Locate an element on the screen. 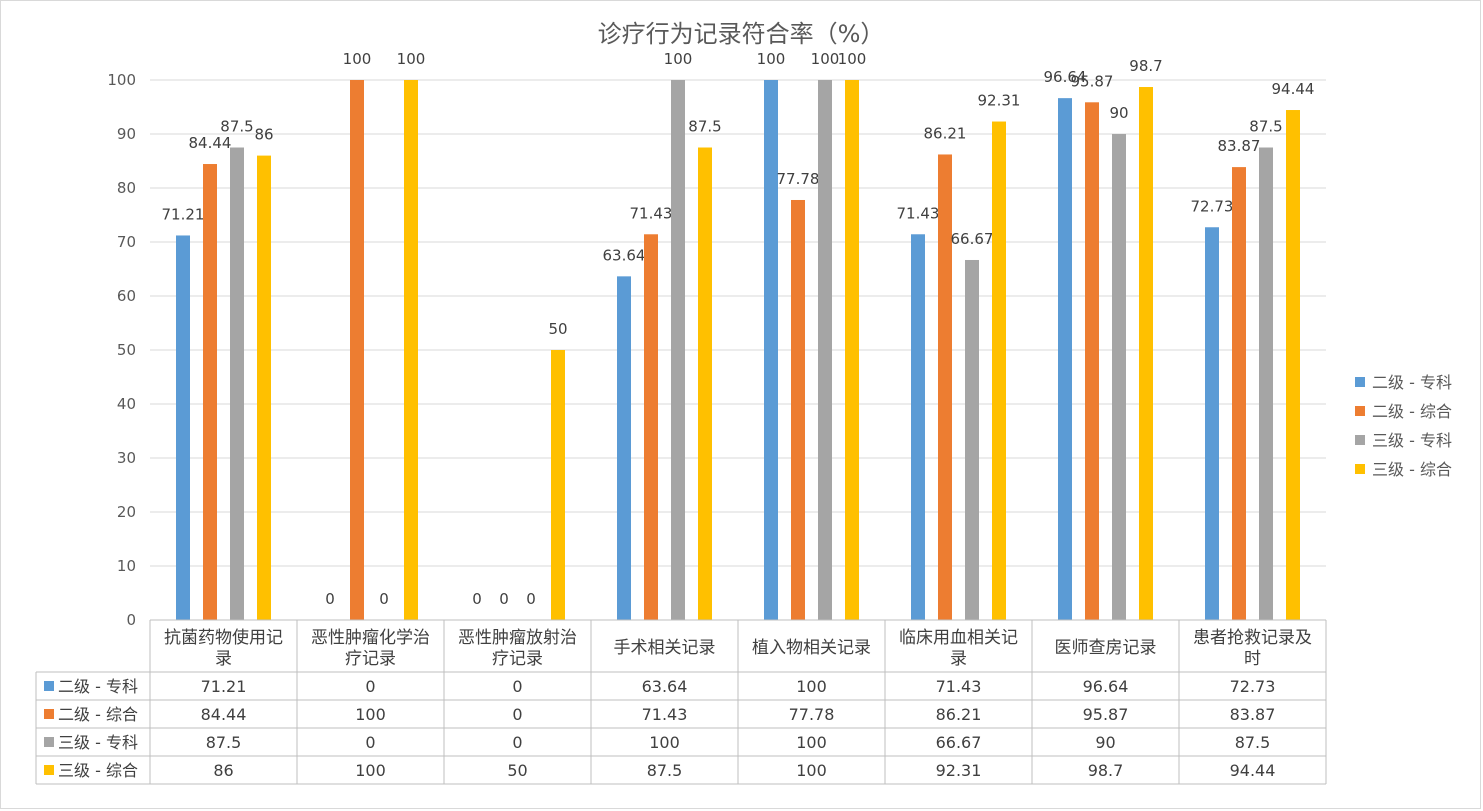  table-row-header: 三级 - 专科 is located at coordinates (98, 742).